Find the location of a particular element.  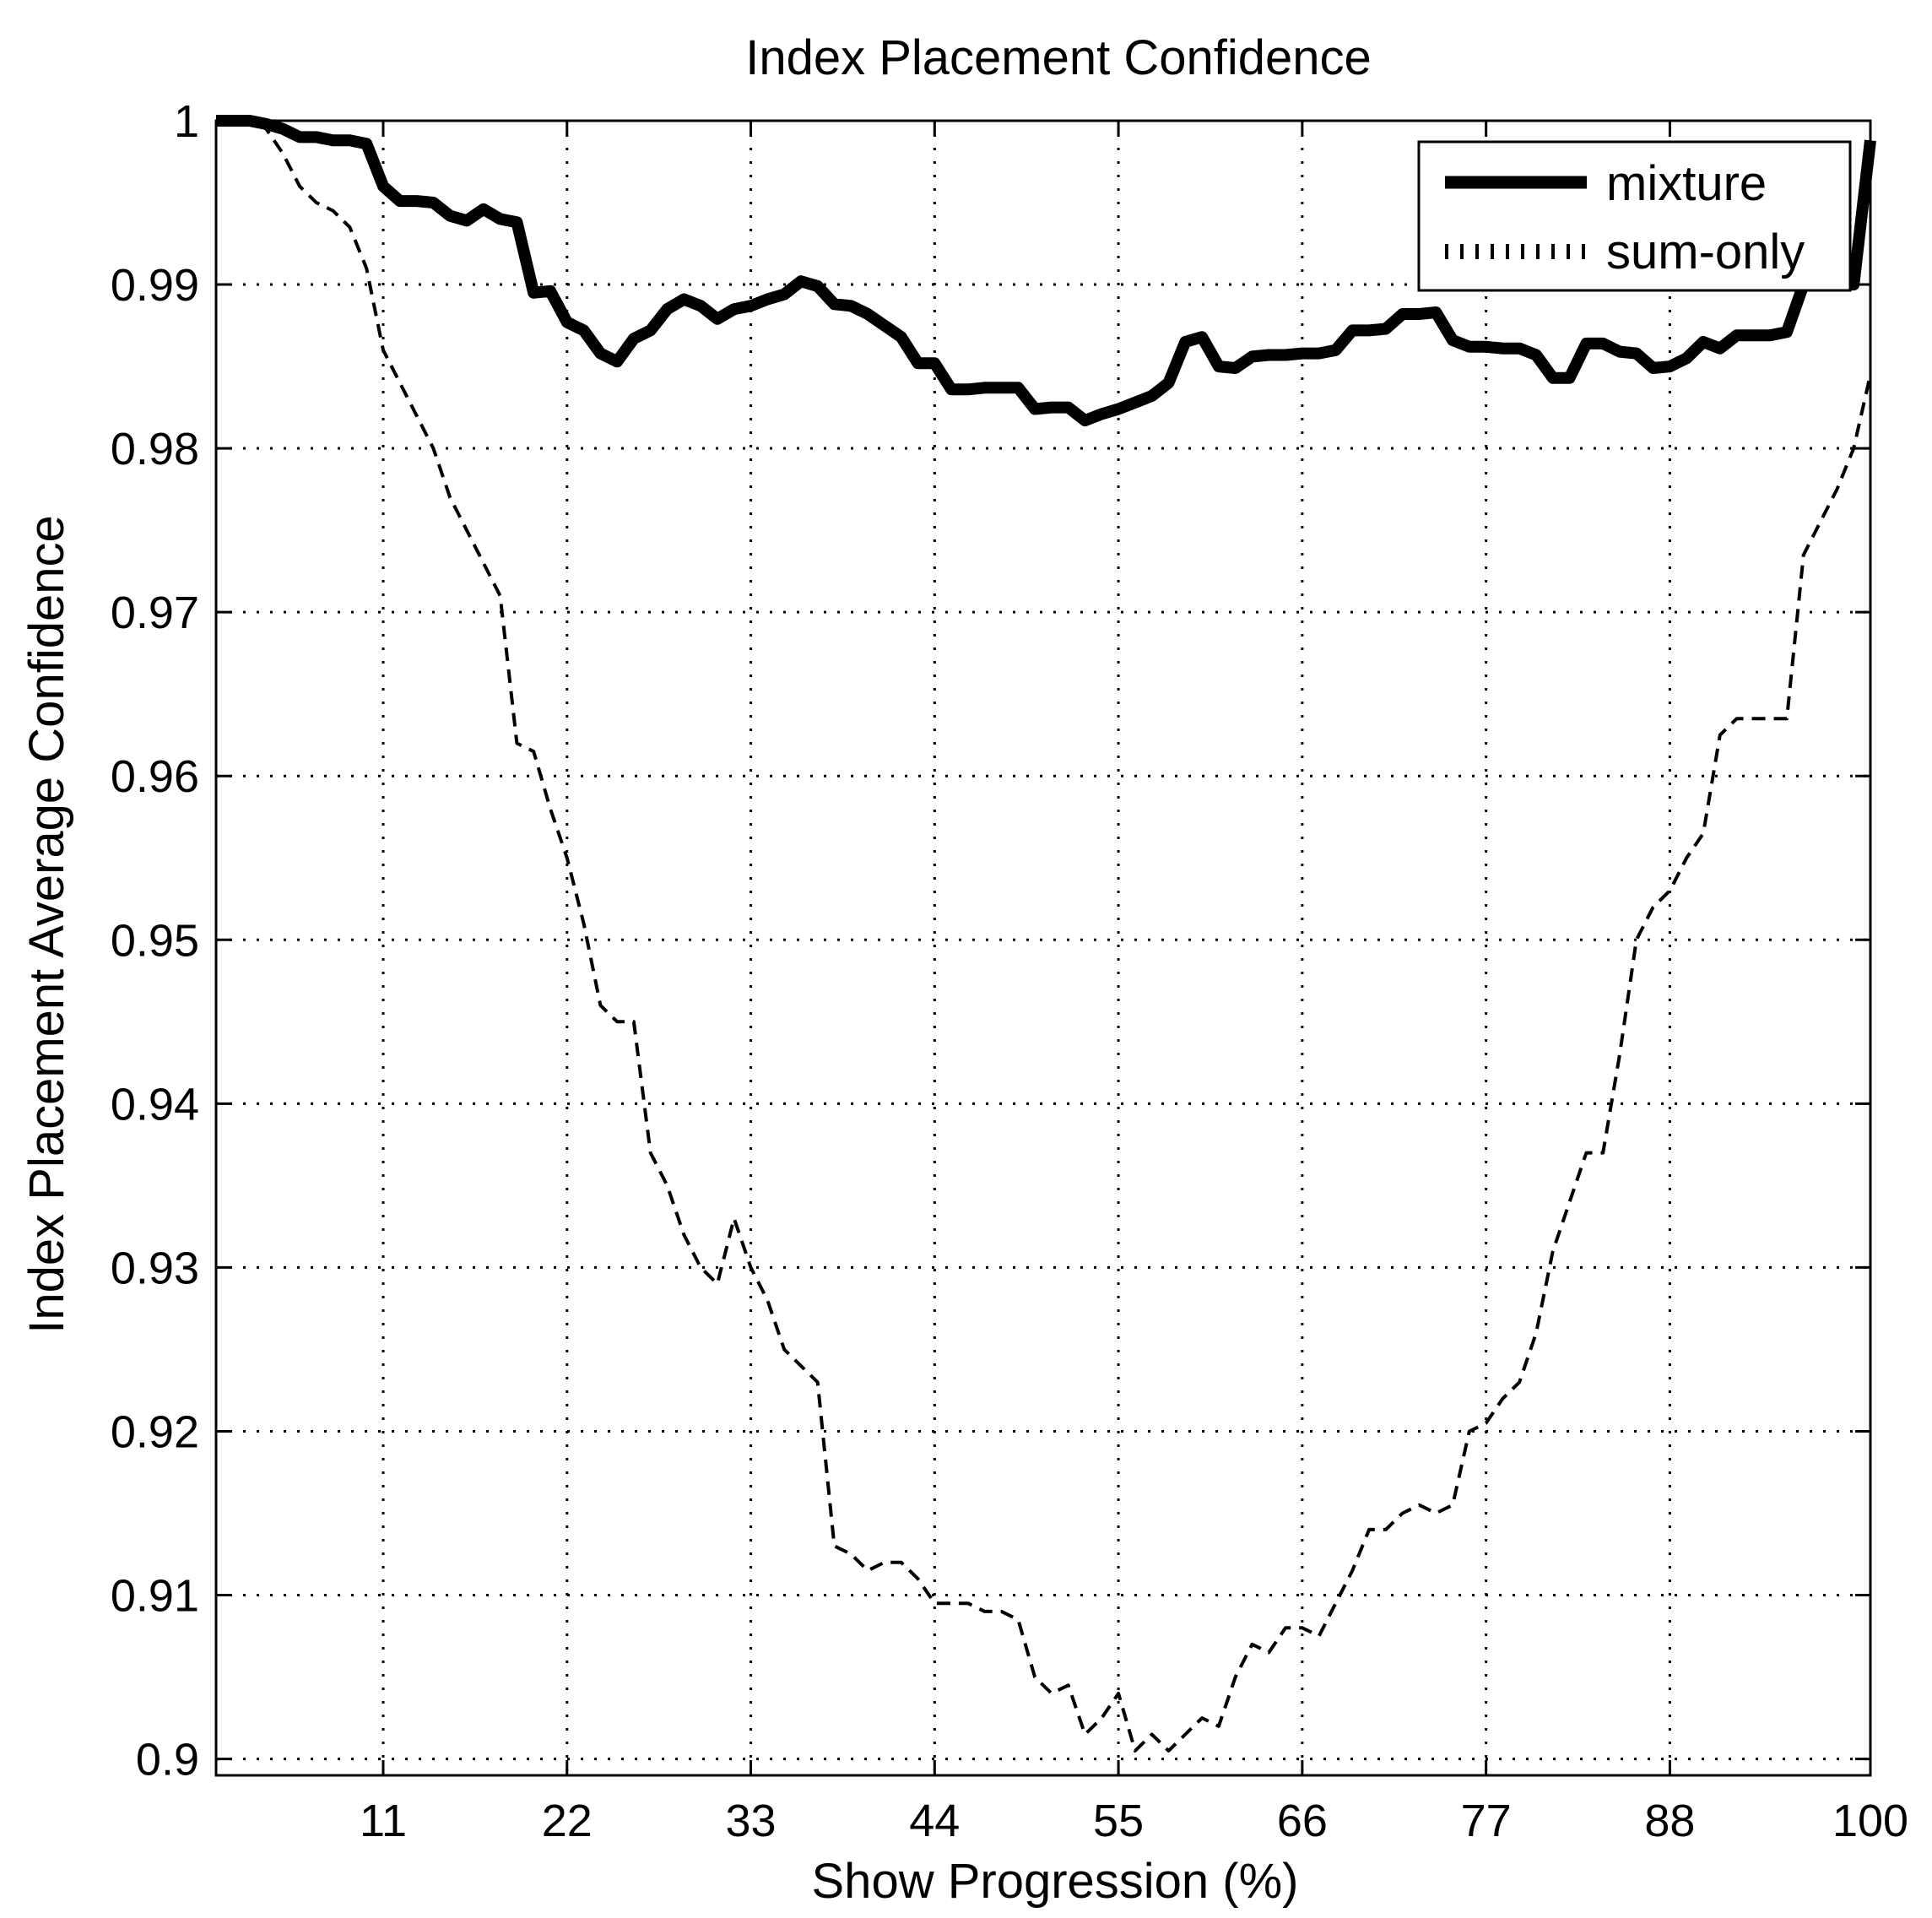

x-tick-label: 44 is located at coordinates (935, 1821).